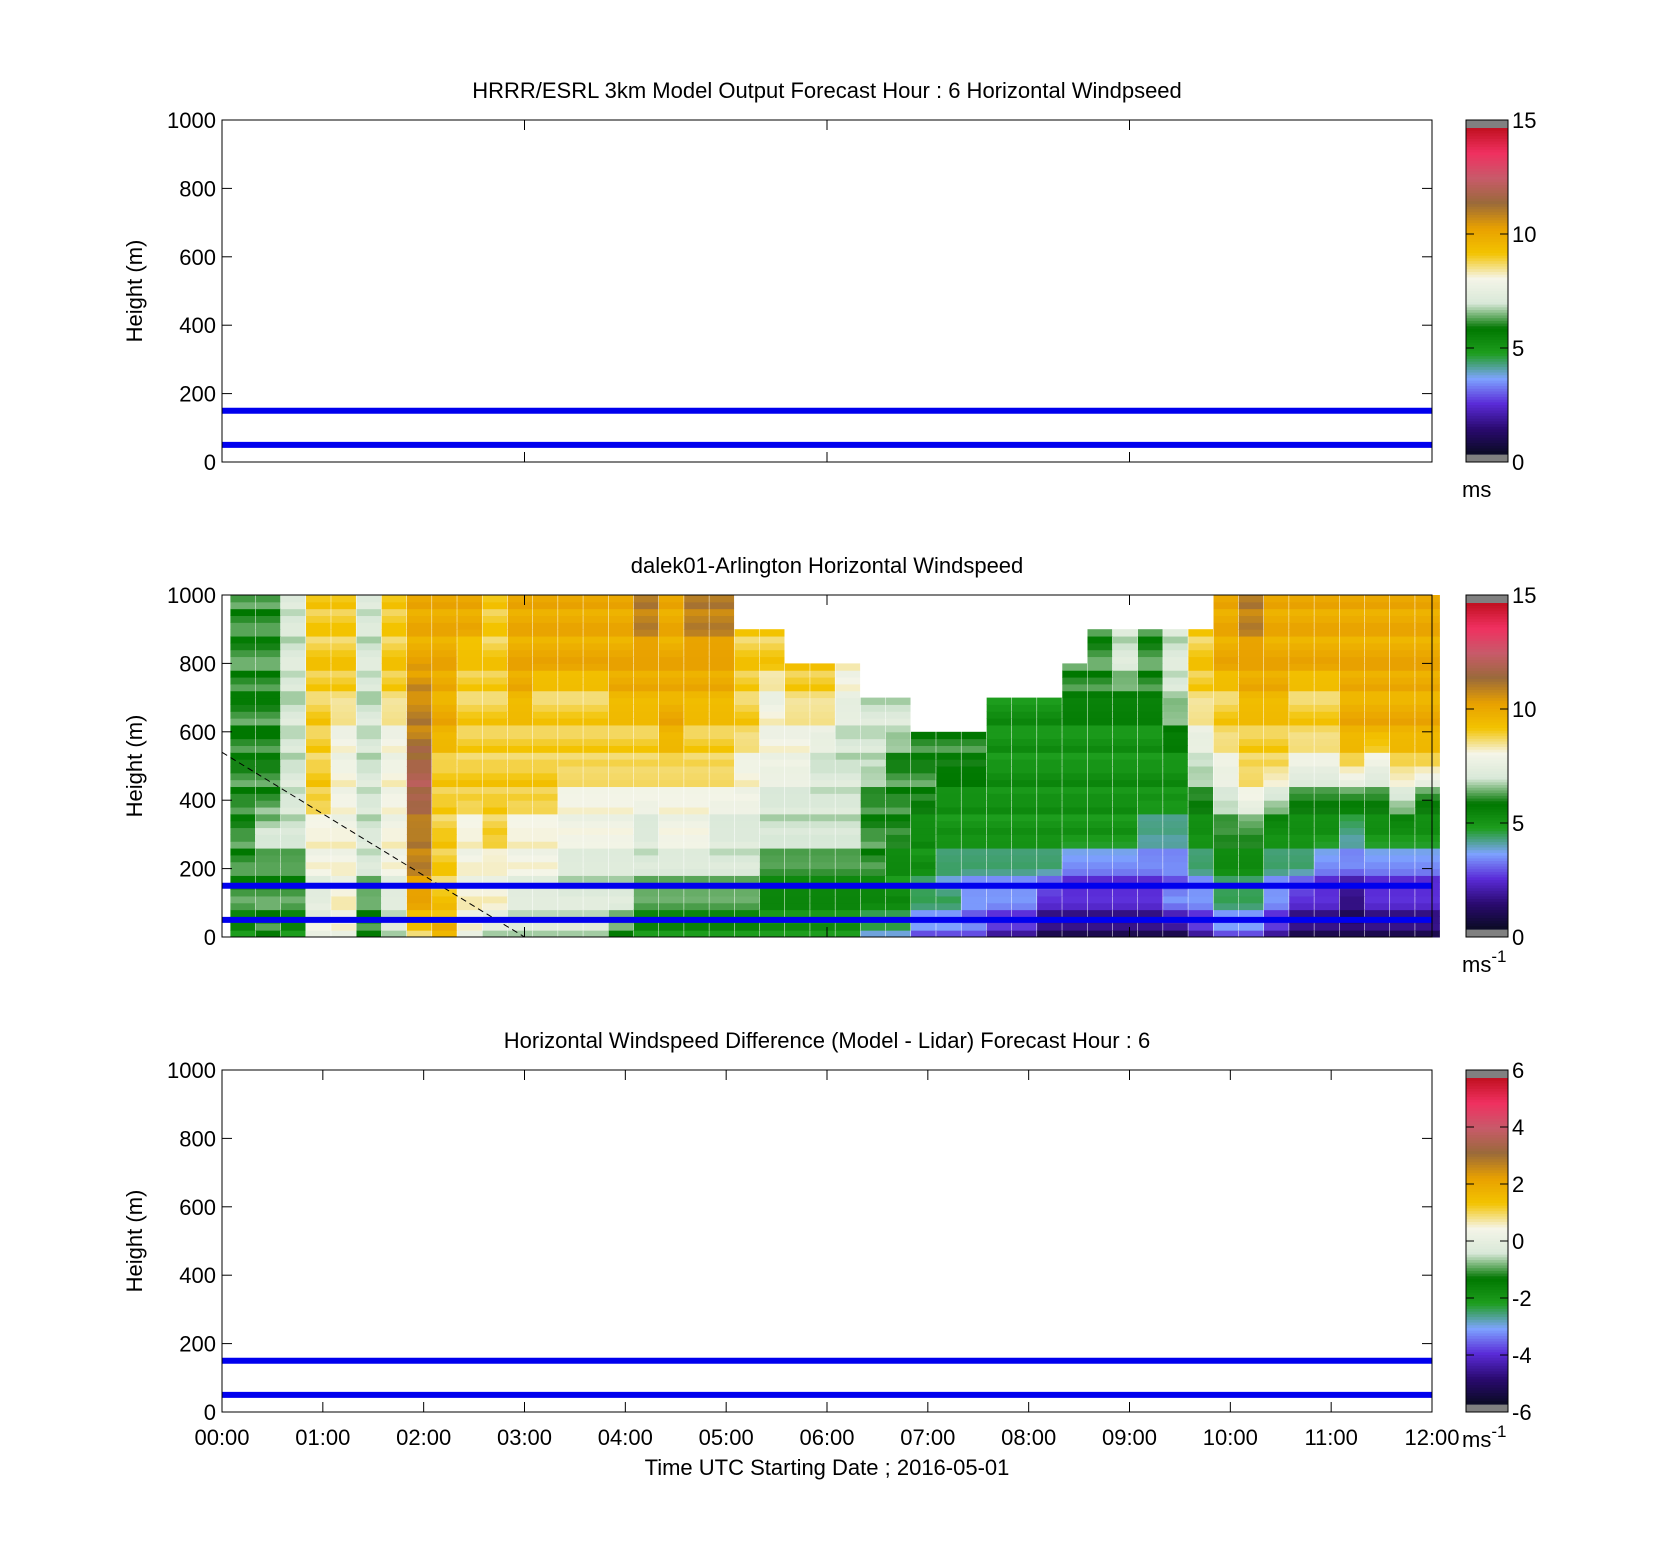 This screenshot has height=1561, width=1680. I want to click on y-tick-label: 800, so click(197, 1138).